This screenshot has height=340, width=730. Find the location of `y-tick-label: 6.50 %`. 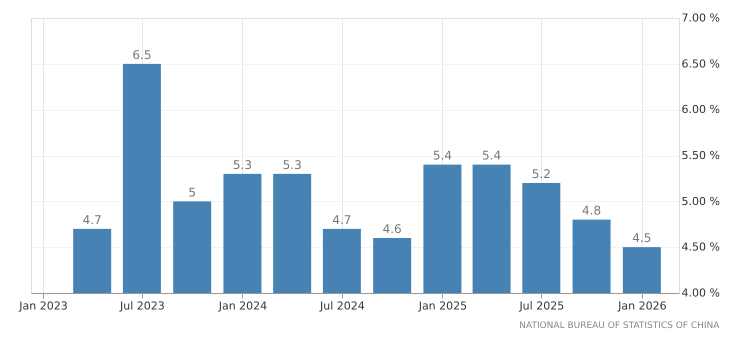

y-tick-label: 6.50 % is located at coordinates (701, 63).